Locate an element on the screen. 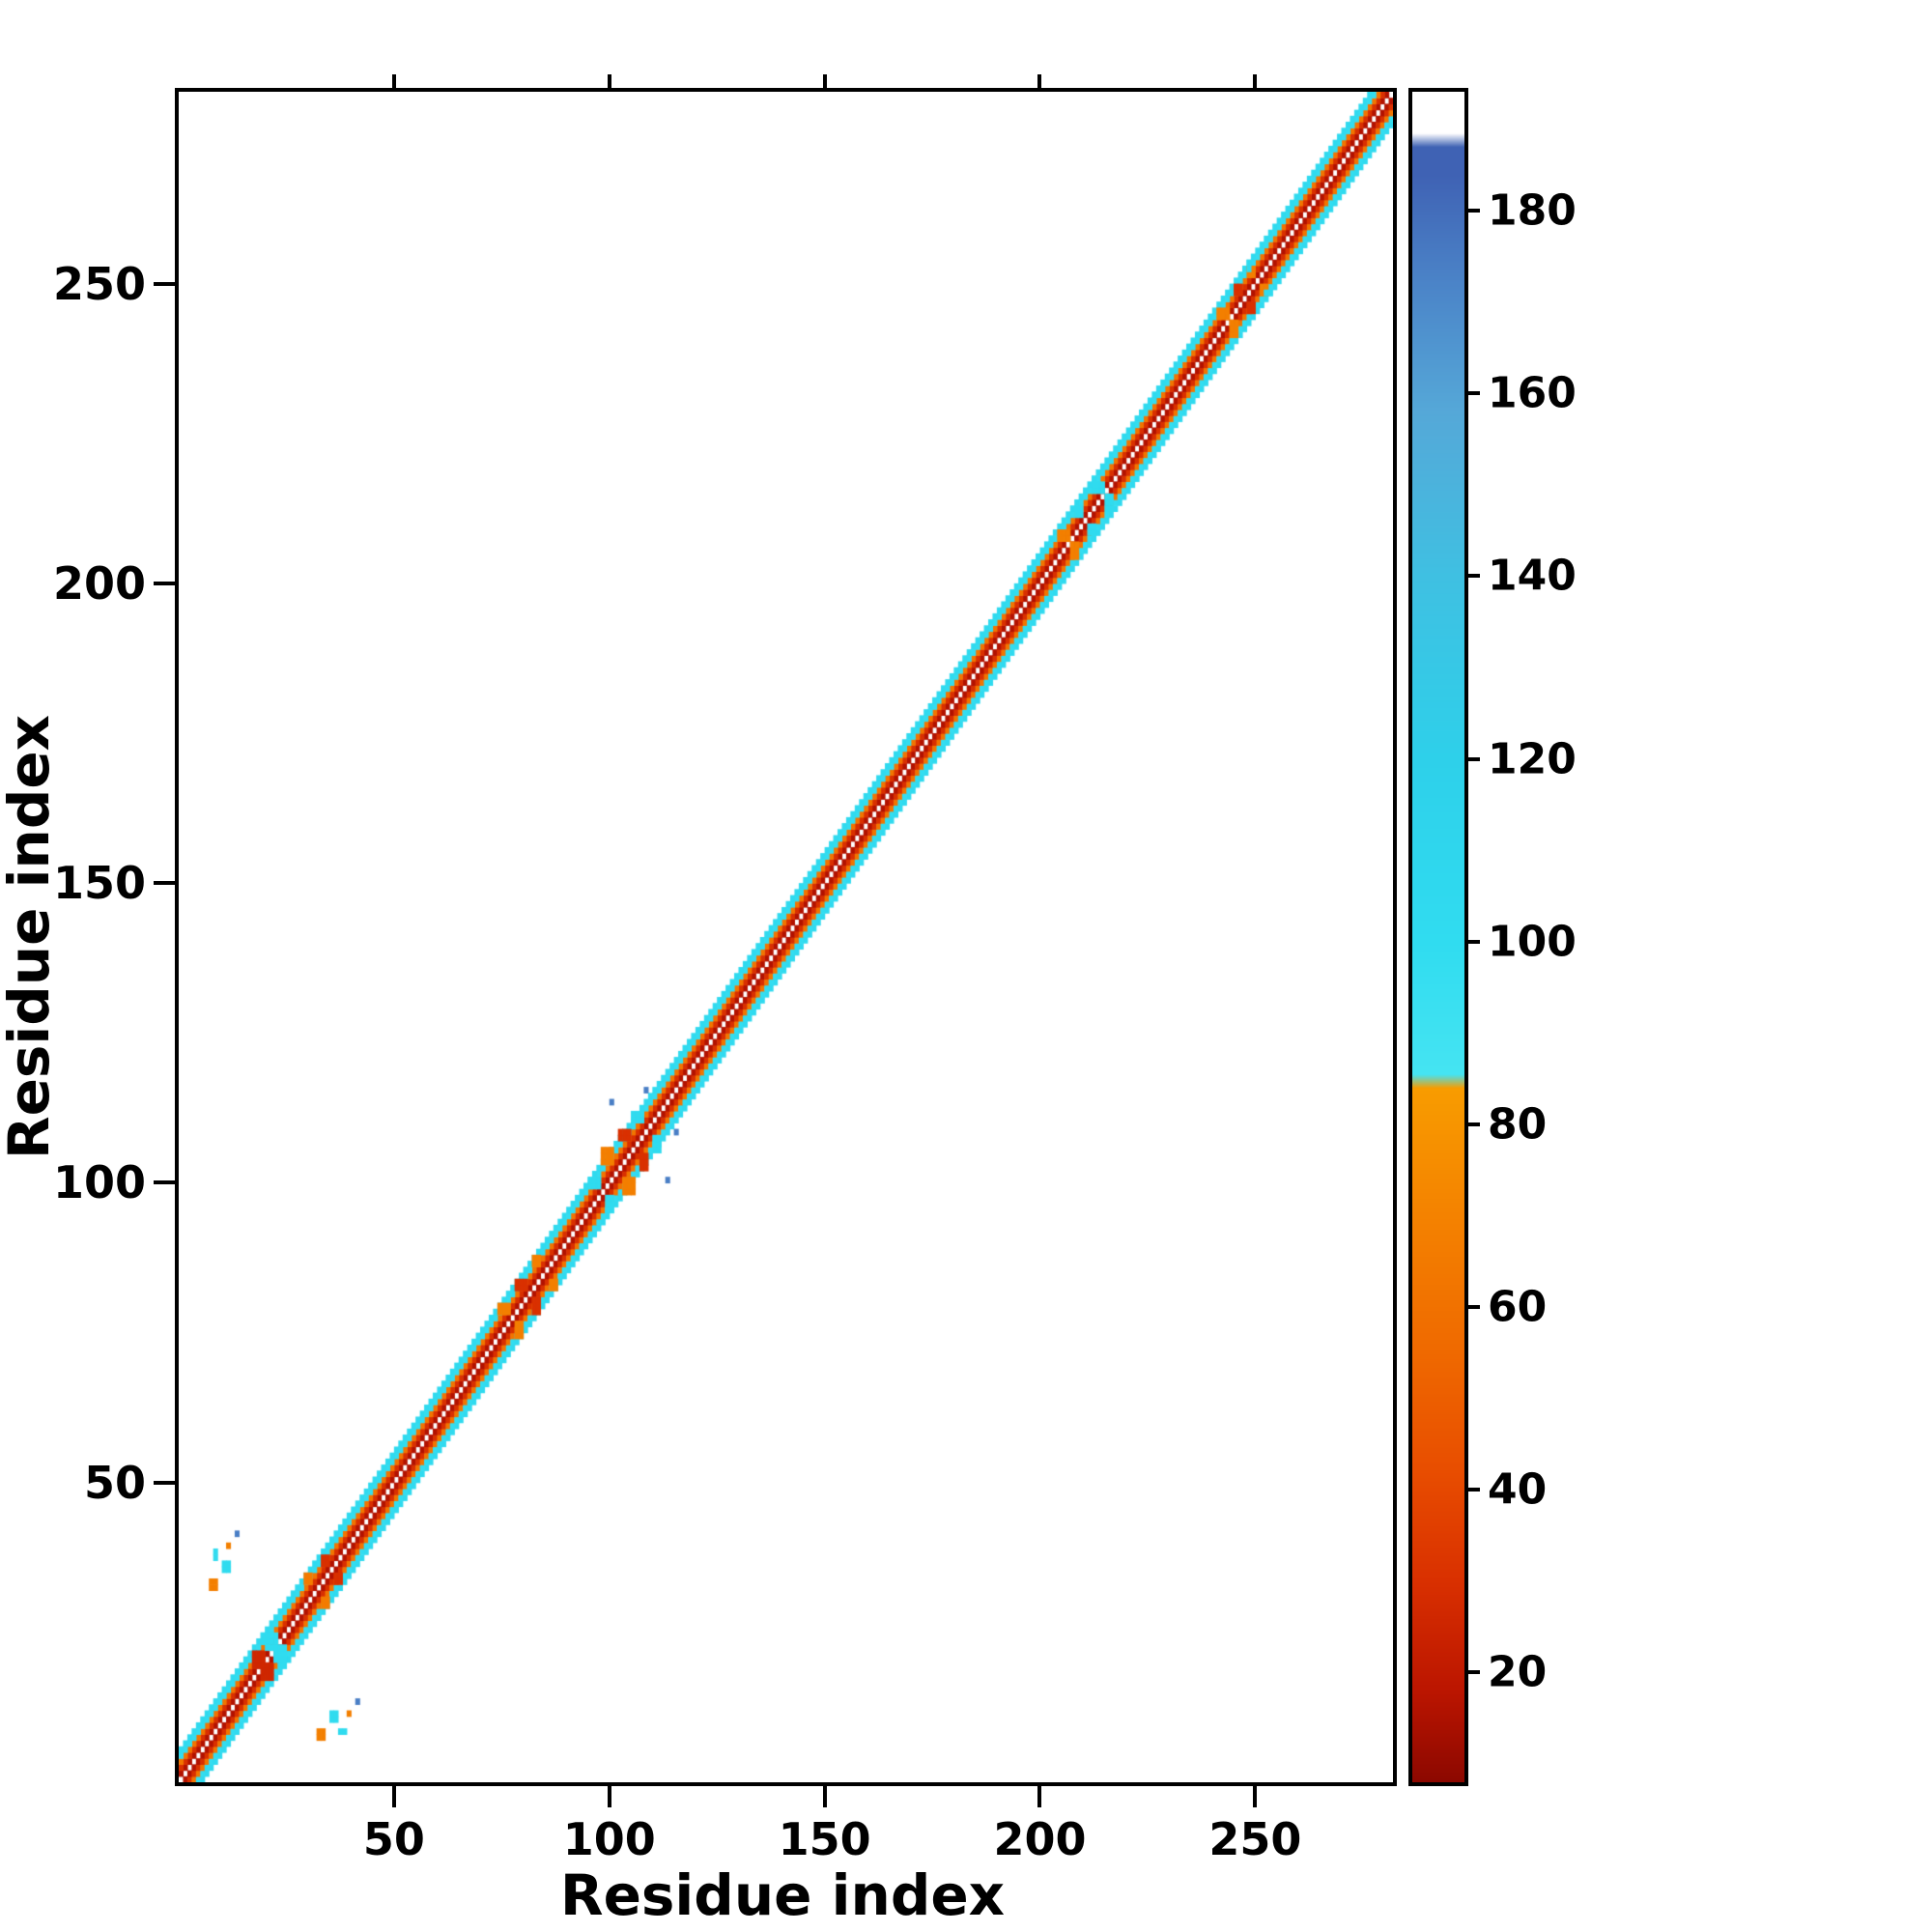 Image resolution: width=1932 pixels, height=1932 pixels. colorbar-tick-label: 40 is located at coordinates (1518, 1489).